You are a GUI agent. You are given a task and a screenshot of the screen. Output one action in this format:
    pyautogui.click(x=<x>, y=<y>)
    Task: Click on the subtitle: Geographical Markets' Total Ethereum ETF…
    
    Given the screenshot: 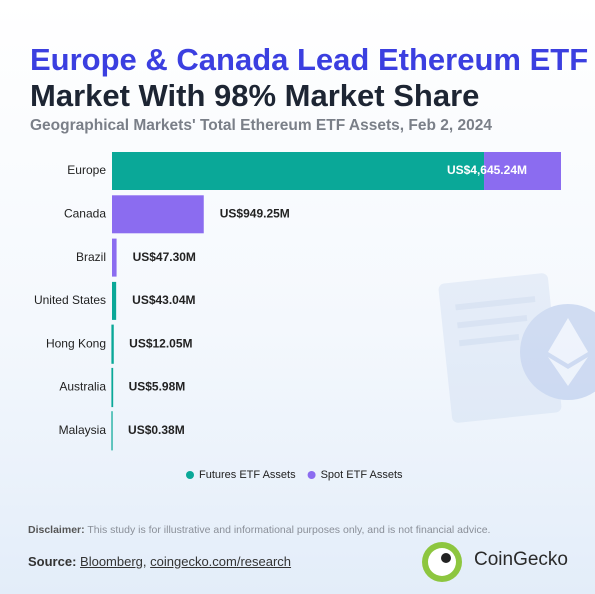 What is the action you would take?
    pyautogui.click(x=261, y=125)
    